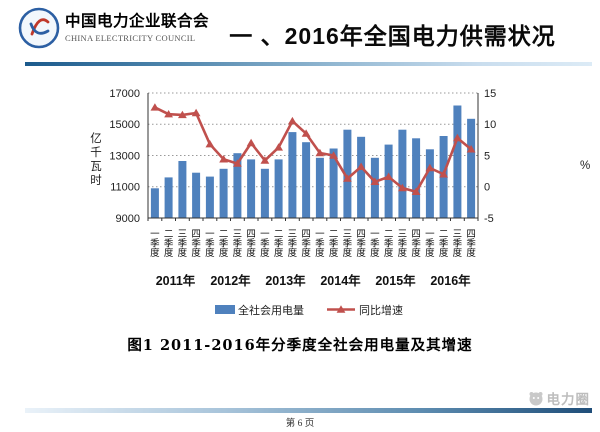 This screenshot has height=432, width=600. What do you see at coordinates (96, 138) in the screenshot?
I see `svg-text: 亿` at bounding box center [96, 138].